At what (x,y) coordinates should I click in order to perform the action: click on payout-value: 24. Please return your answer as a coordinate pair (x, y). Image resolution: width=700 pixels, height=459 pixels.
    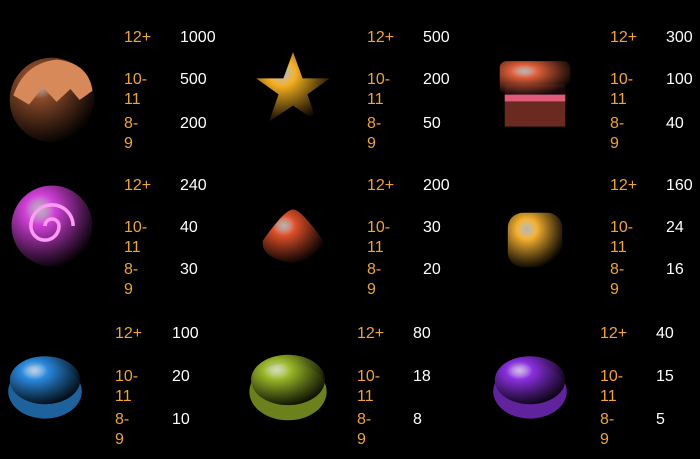
    Looking at the image, I should click on (675, 227).